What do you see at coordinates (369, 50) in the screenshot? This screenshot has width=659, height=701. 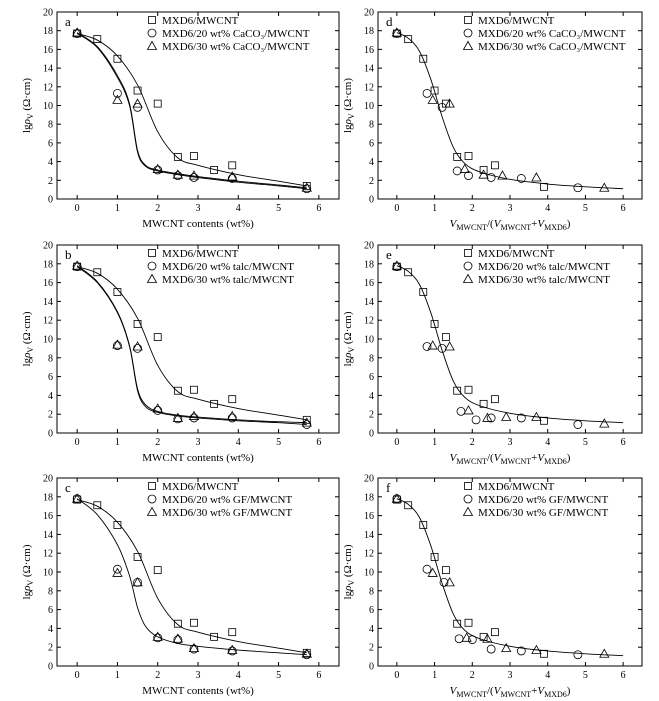 I see `y-tick-label: 16` at bounding box center [369, 50].